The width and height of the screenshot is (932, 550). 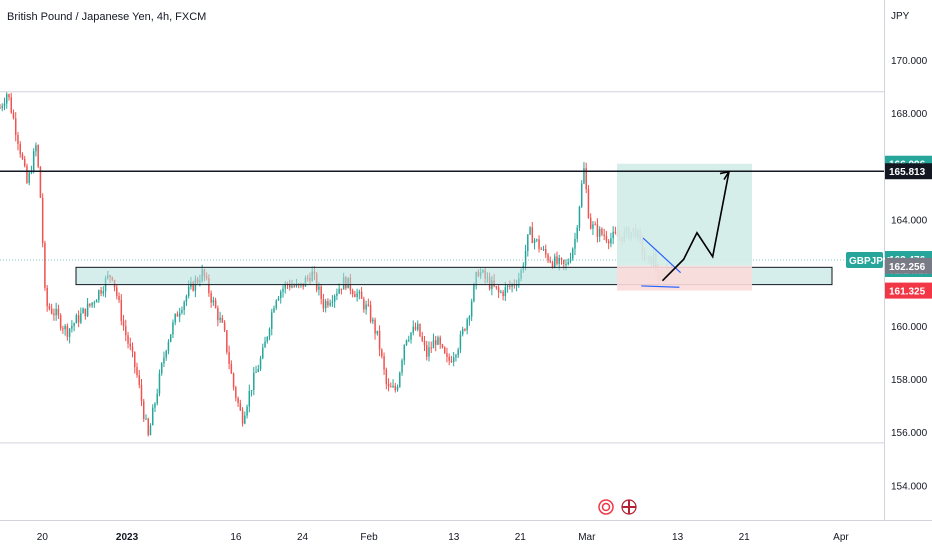 I want to click on event-icon, so click(x=606, y=507).